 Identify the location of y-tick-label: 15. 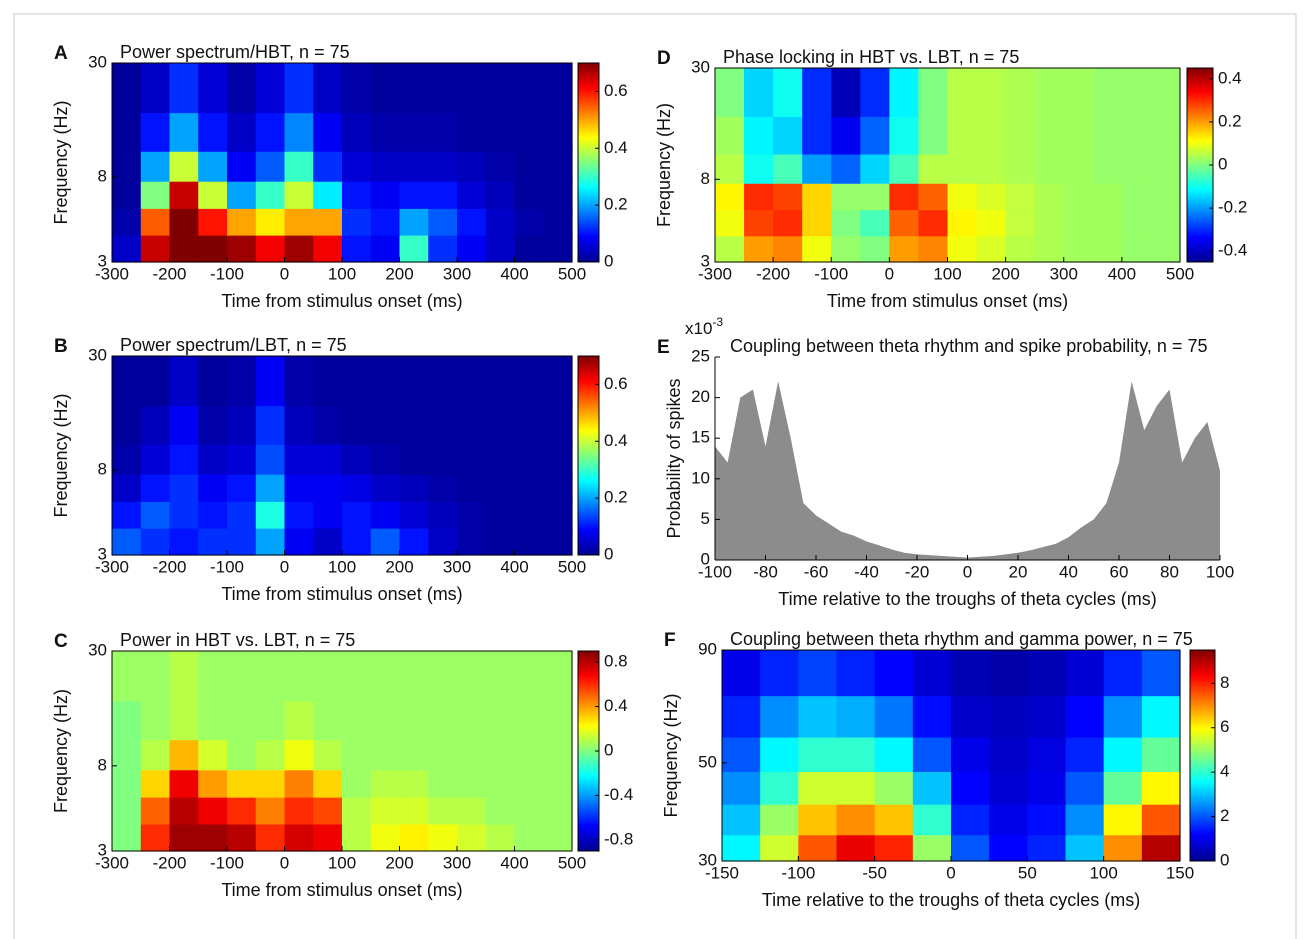
(700, 437).